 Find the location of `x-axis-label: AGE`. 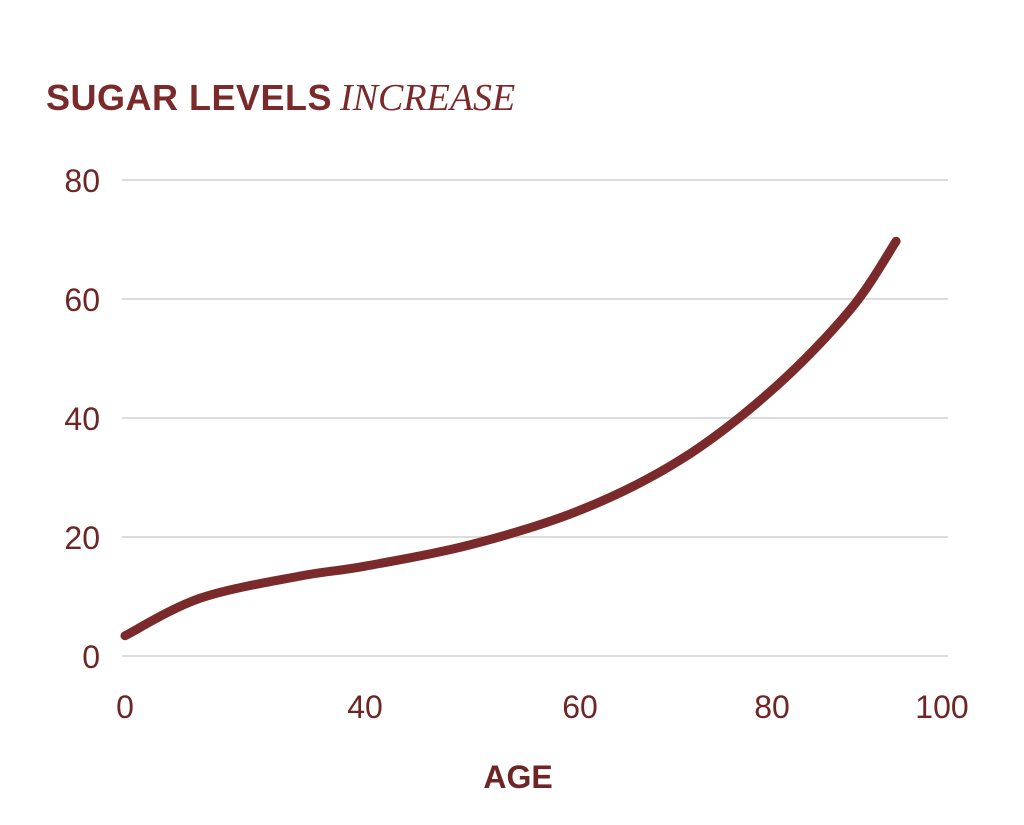

x-axis-label: AGE is located at coordinates (517, 777).